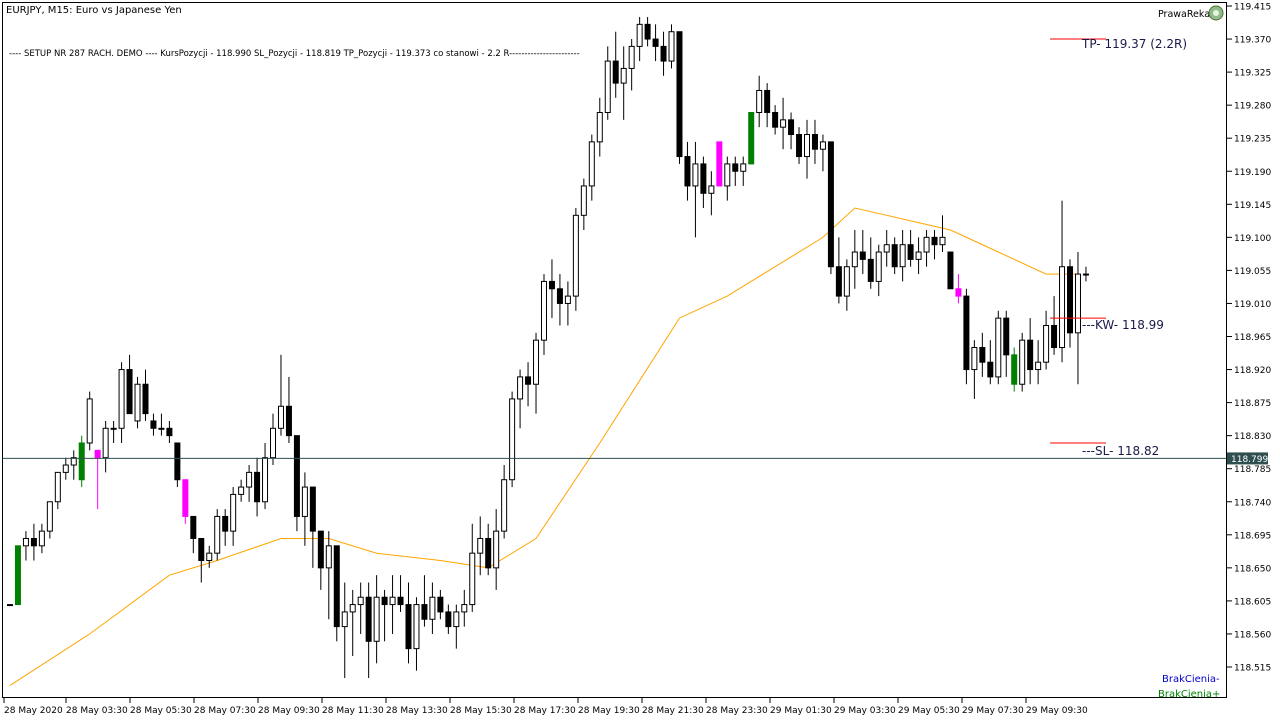 The height and width of the screenshot is (720, 1280). I want to click on x-tick-label: 28 May 05:30, so click(161, 711).